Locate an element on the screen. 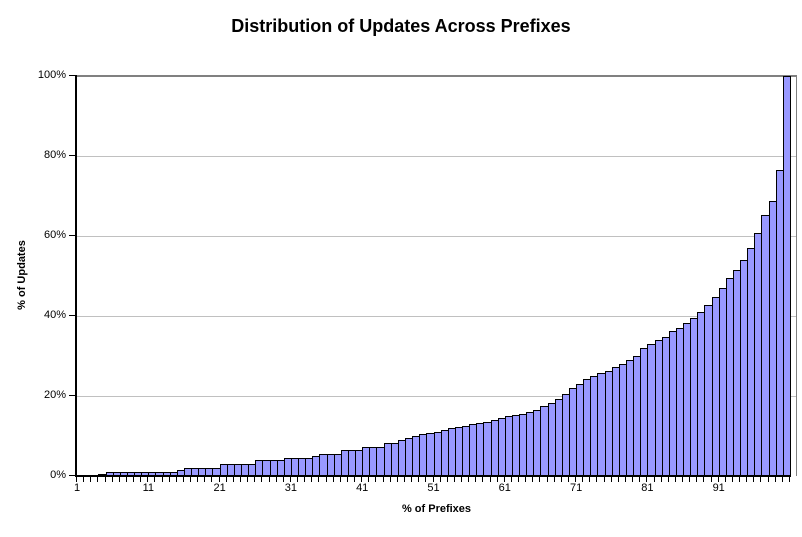 Image resolution: width=802 pixels, height=537 pixels. x-tick-label: 11 is located at coordinates (148, 488).